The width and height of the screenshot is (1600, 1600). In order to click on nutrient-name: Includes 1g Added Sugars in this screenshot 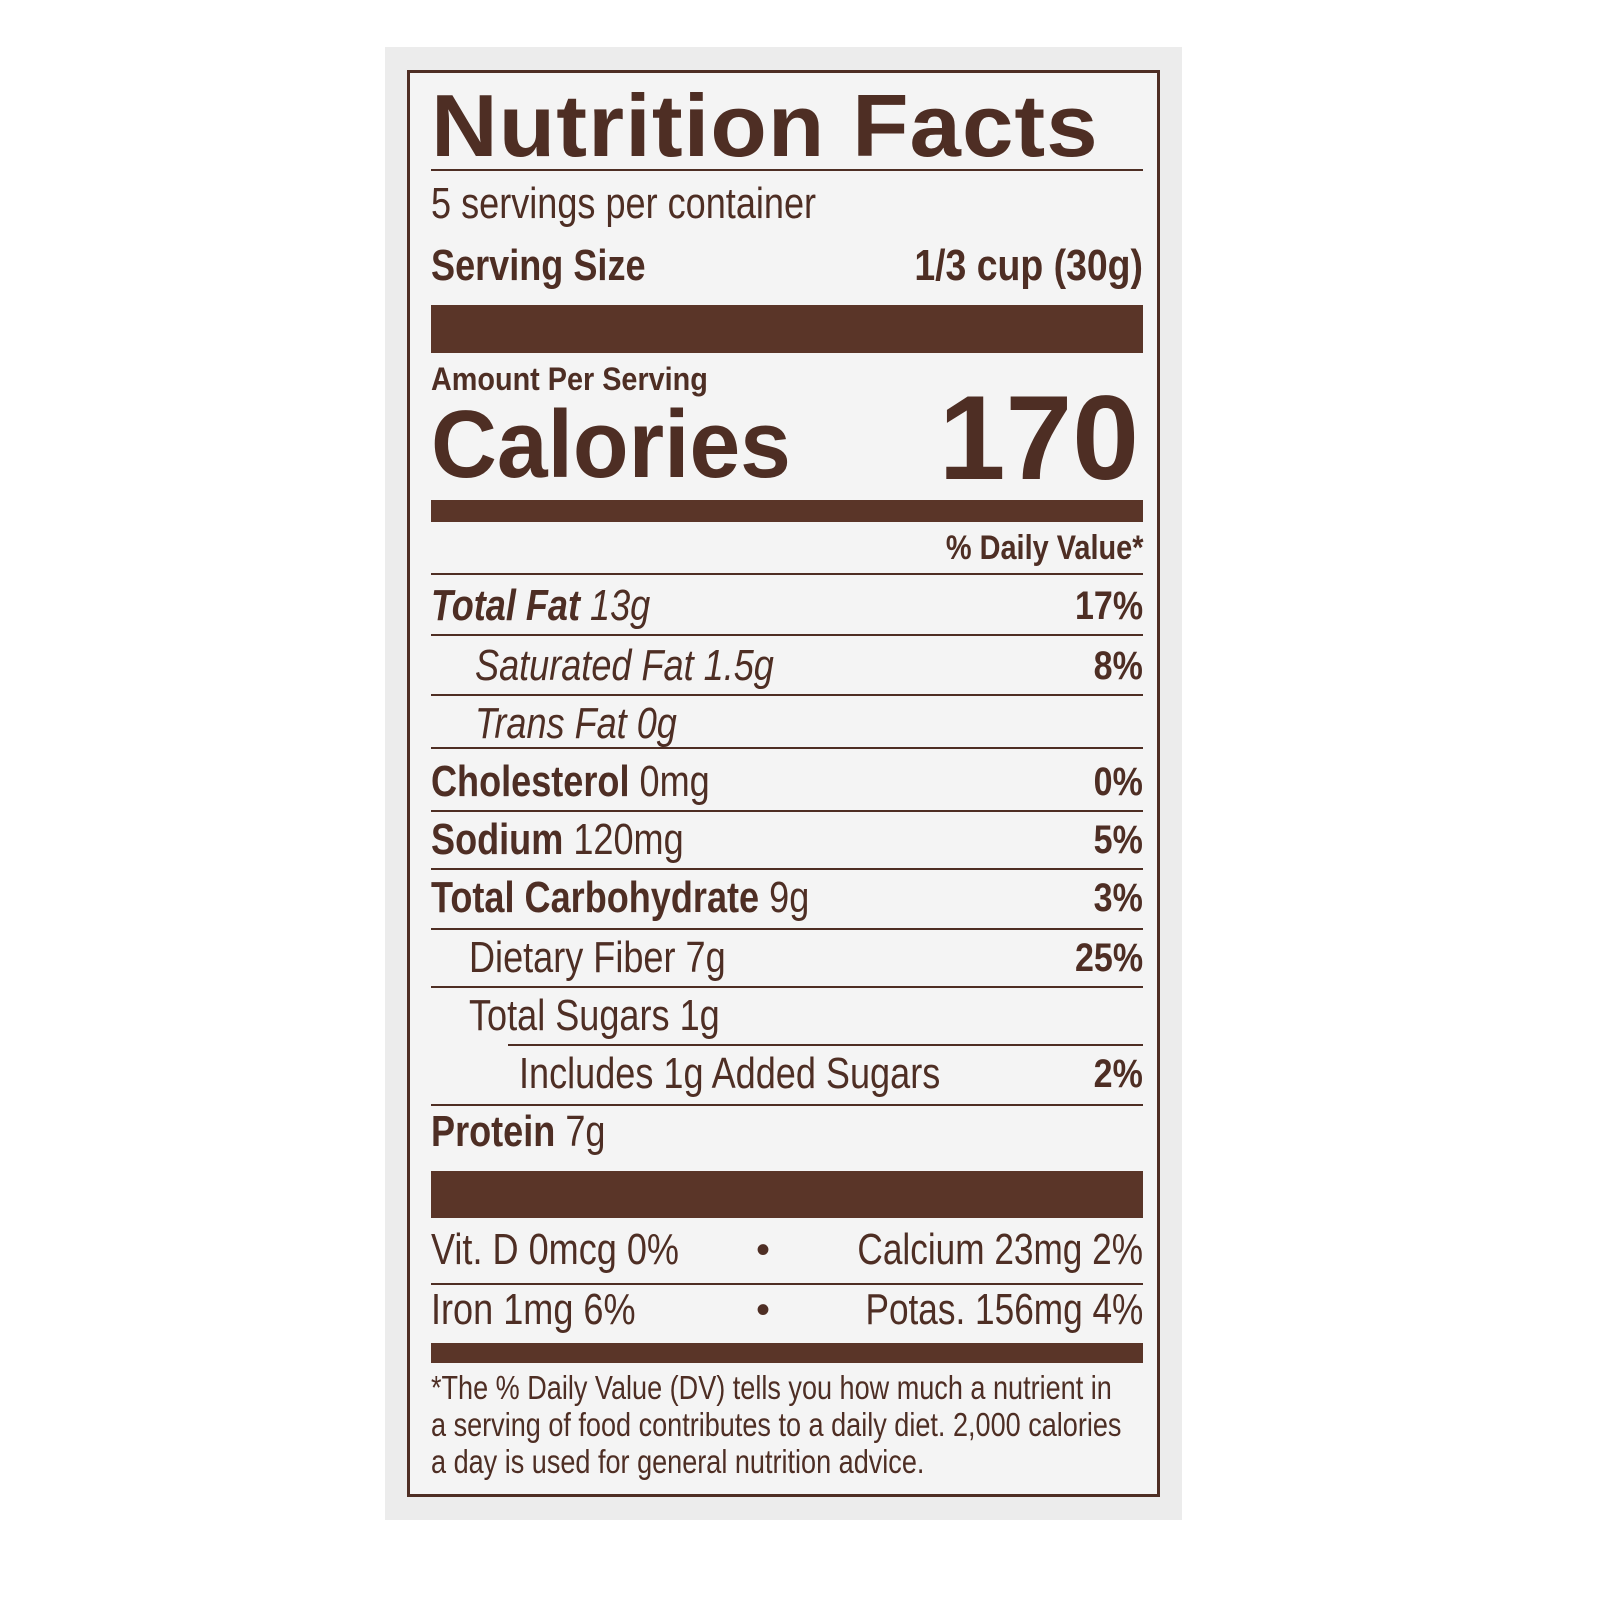, I will do `click(730, 1073)`.